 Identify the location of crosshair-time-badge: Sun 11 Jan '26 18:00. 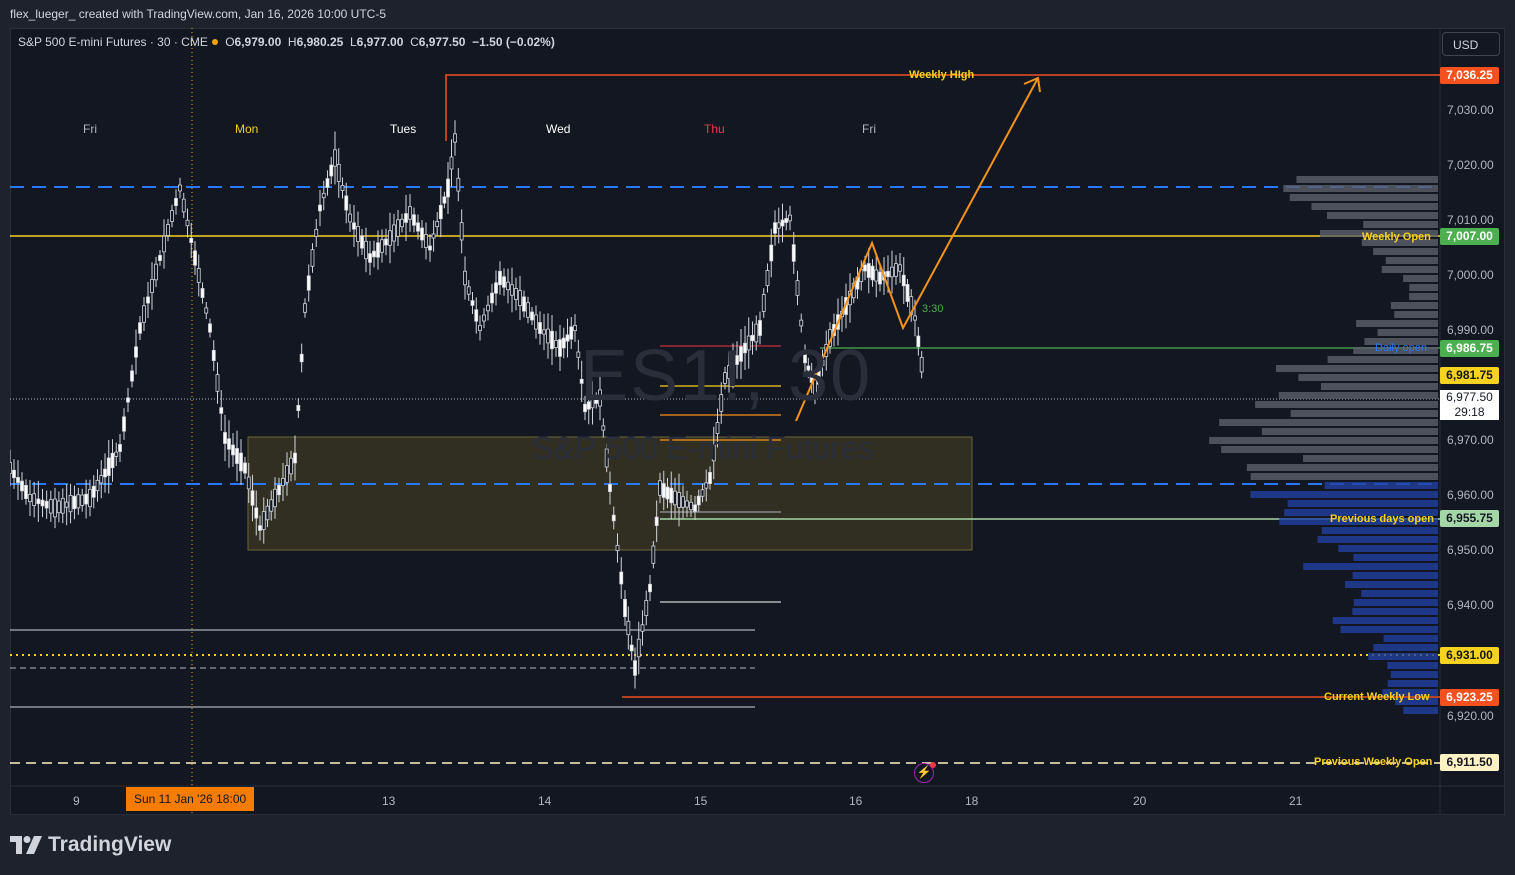
(190, 799).